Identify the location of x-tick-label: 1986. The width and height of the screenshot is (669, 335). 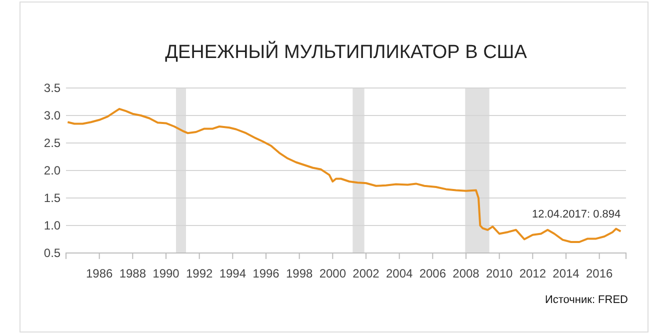
(100, 273).